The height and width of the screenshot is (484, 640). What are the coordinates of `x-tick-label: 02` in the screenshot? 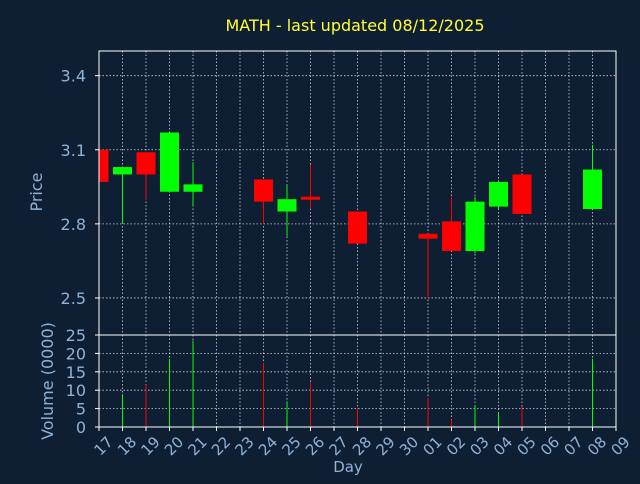 It's located at (456, 446).